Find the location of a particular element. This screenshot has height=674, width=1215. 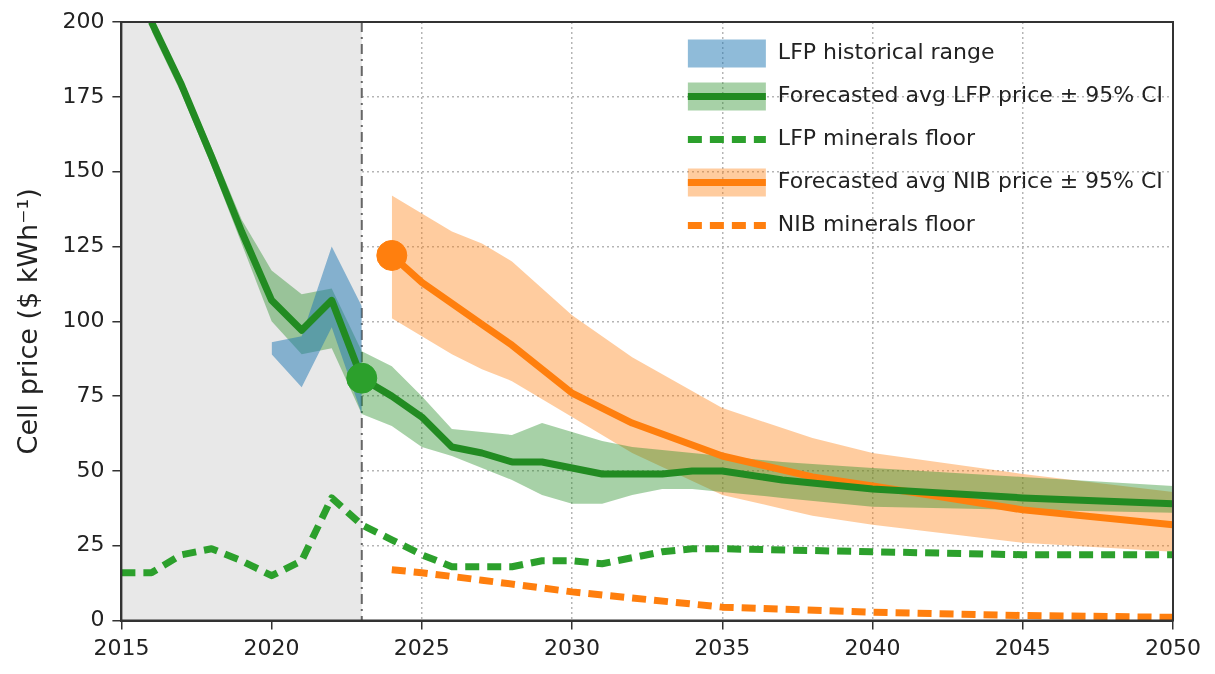

y-tick-label: 50 is located at coordinates (90, 469).